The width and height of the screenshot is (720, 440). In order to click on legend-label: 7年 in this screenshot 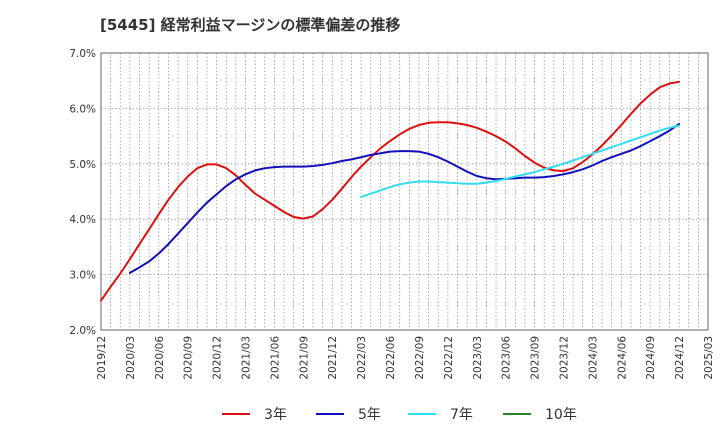, I will do `click(461, 415)`.